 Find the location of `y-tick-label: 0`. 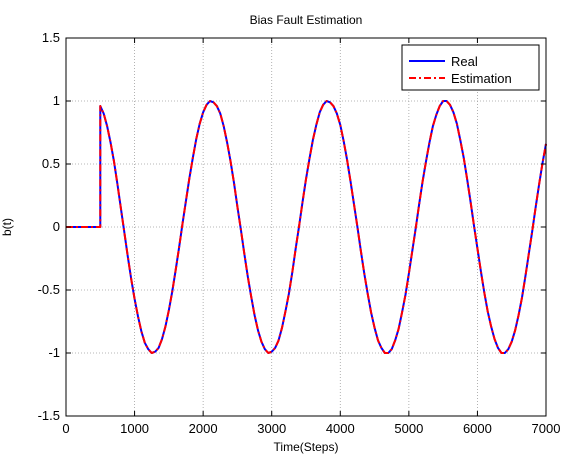

y-tick-label: 0 is located at coordinates (56, 226).